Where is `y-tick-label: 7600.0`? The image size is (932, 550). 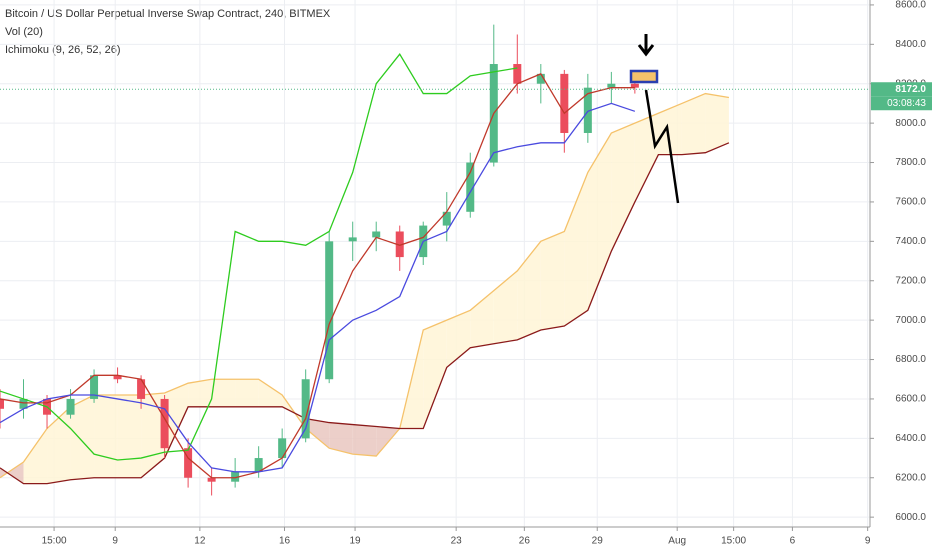 y-tick-label: 7600.0 is located at coordinates (910, 202).